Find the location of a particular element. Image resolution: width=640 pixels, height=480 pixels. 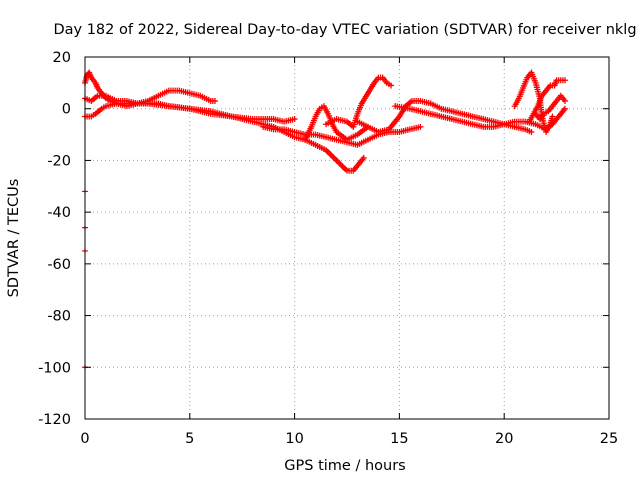

series-trace-h is located at coordinates (480, 118).